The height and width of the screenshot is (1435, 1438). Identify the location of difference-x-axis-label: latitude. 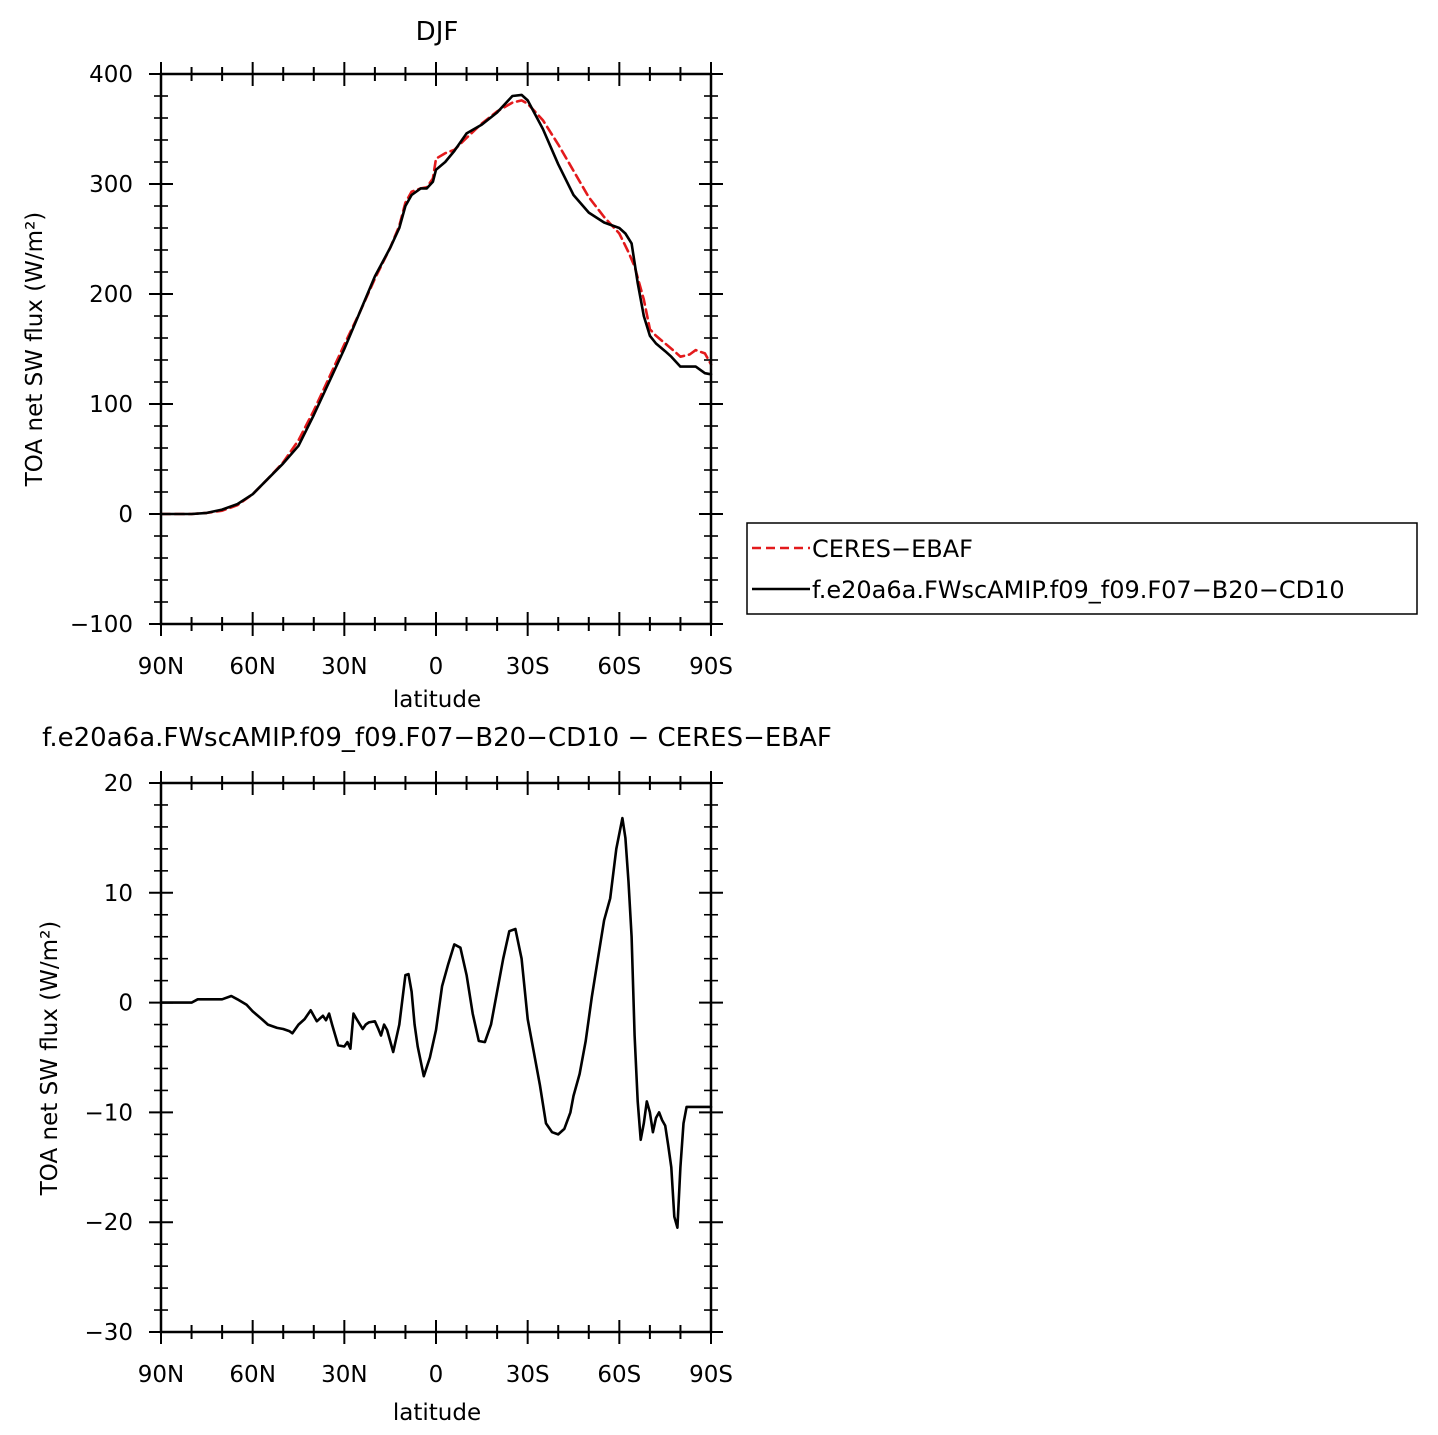
(437, 1413).